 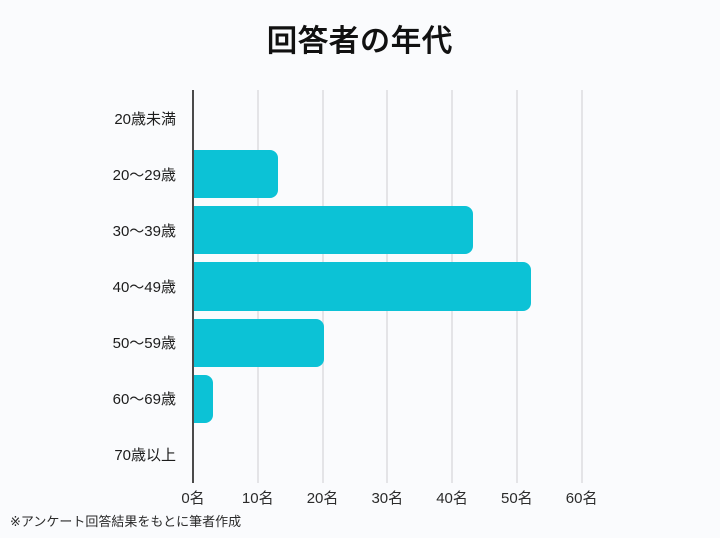 What do you see at coordinates (387, 498) in the screenshot?
I see `x-axis-tick-label: 30名` at bounding box center [387, 498].